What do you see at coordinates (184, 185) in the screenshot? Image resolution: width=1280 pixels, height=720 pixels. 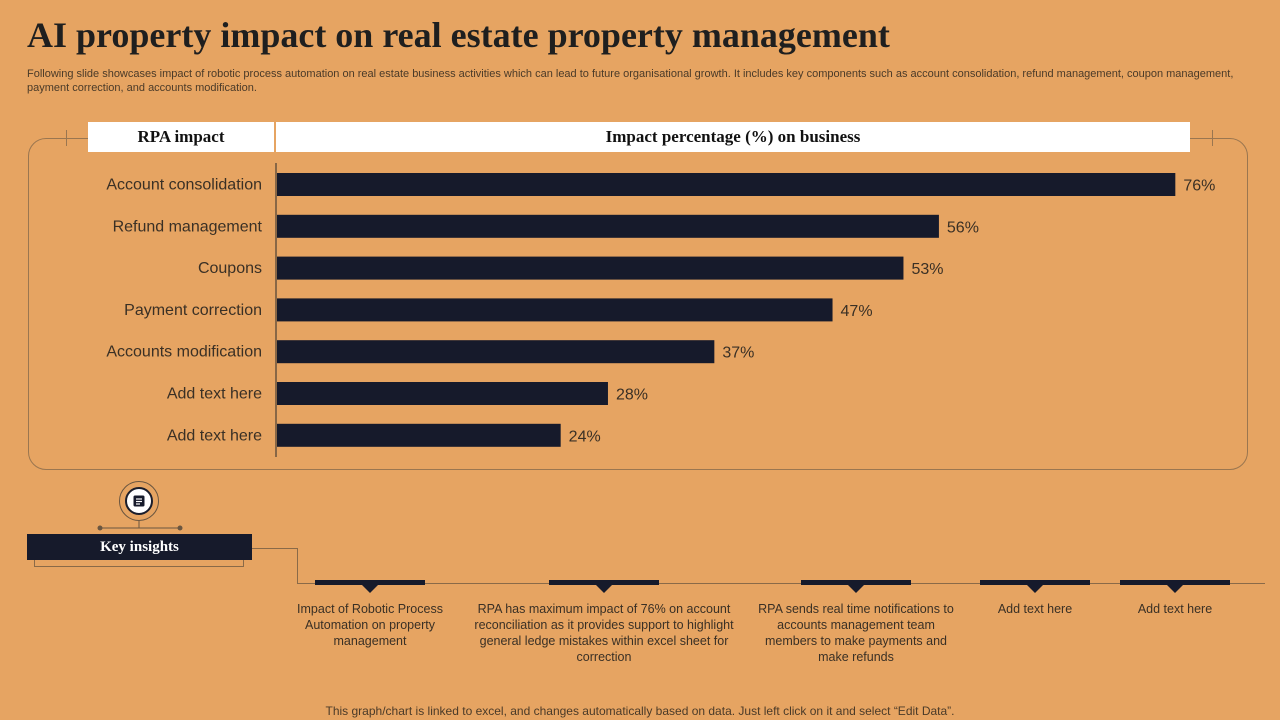 I see `category-label-1: Account consolidation` at bounding box center [184, 185].